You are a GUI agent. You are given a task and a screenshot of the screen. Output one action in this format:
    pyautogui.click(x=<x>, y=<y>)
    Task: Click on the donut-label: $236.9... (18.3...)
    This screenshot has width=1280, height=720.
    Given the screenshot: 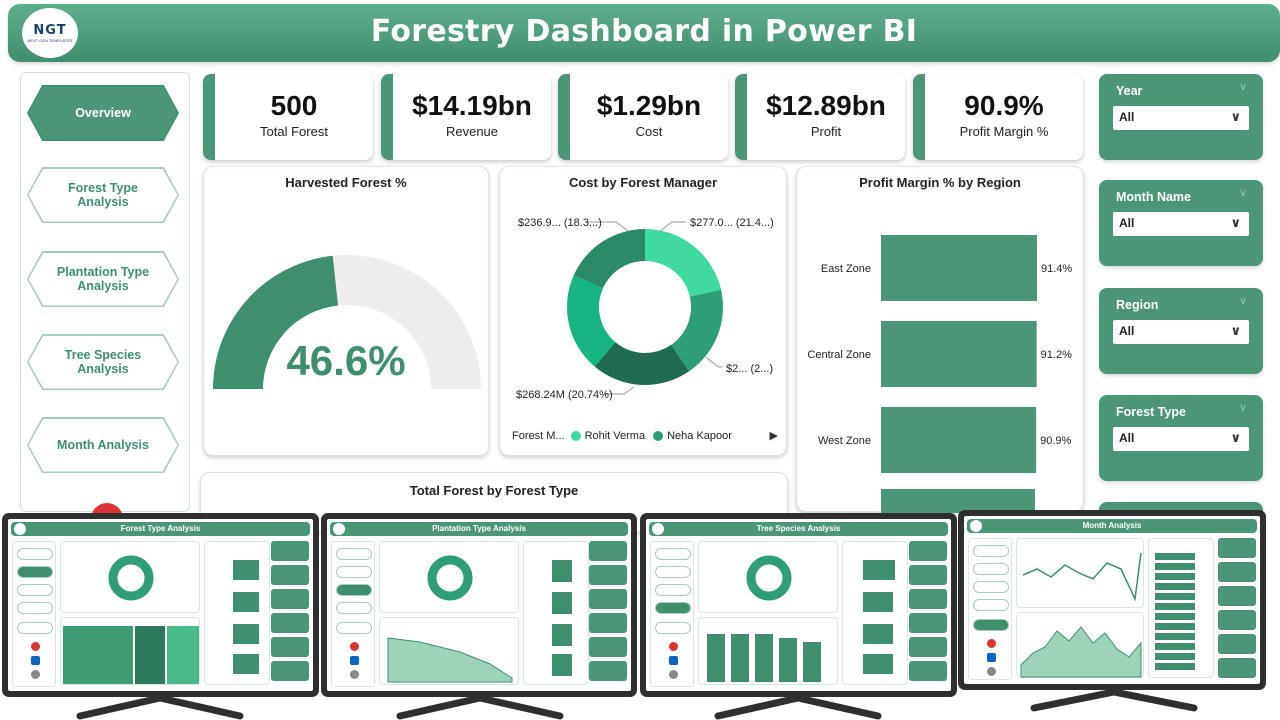 What is the action you would take?
    pyautogui.click(x=560, y=223)
    